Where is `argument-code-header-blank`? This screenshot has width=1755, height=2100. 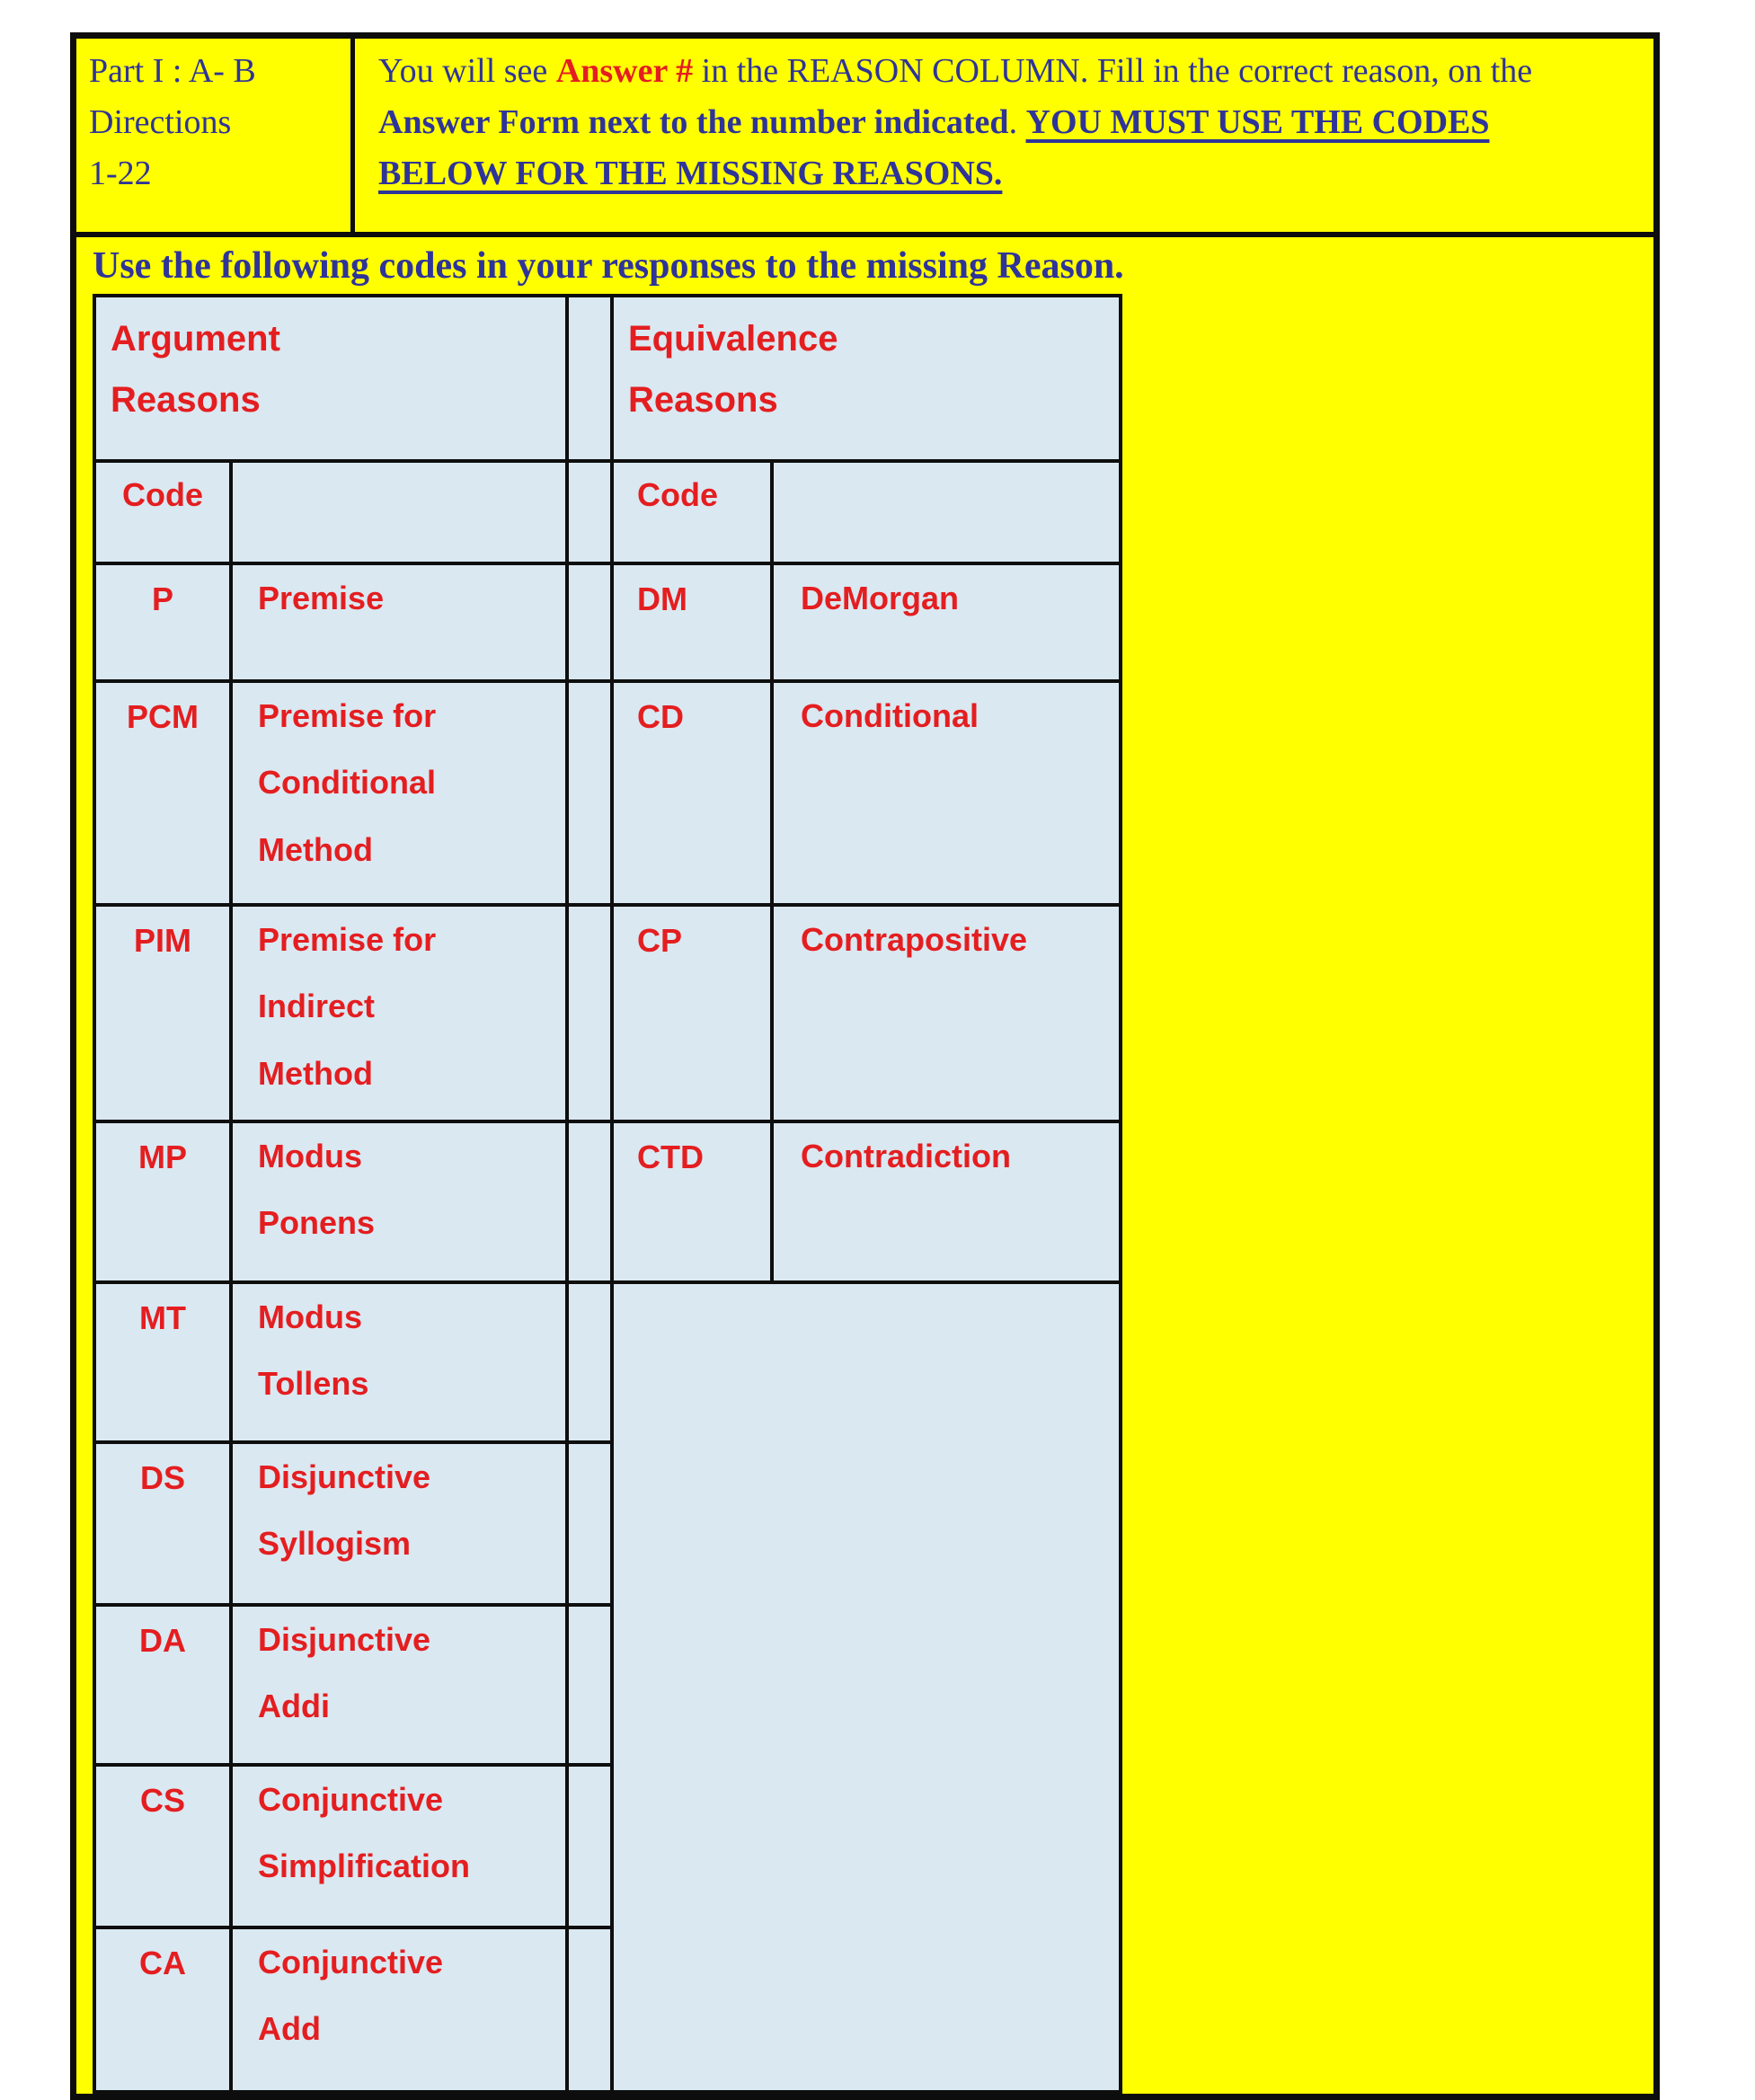 argument-code-header-blank is located at coordinates (399, 511).